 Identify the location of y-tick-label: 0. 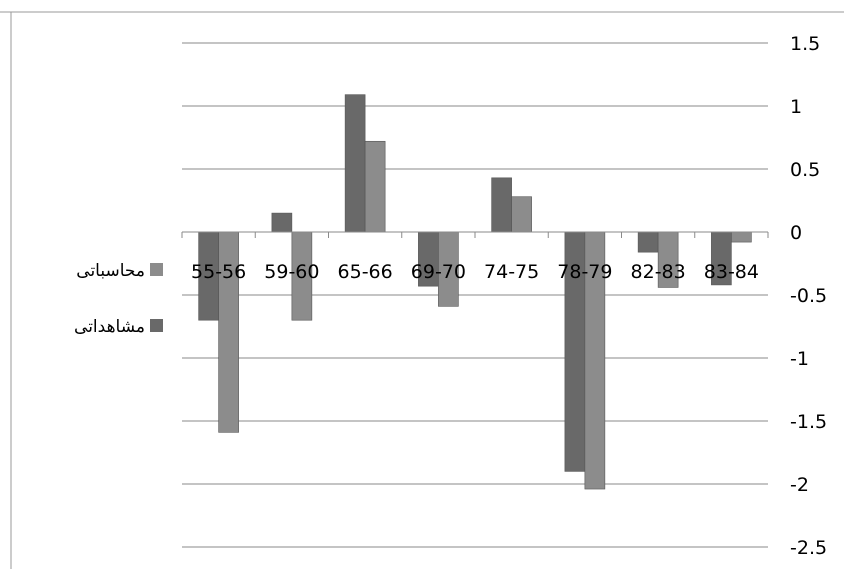
(796, 233).